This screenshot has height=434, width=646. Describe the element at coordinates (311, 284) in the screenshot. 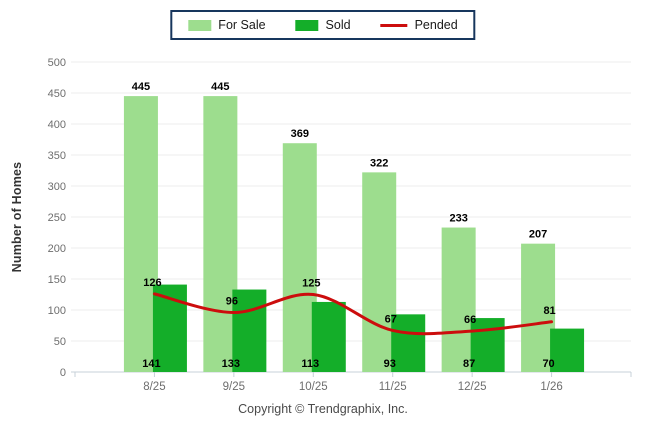

I see `pended-value-label: 125` at that location.